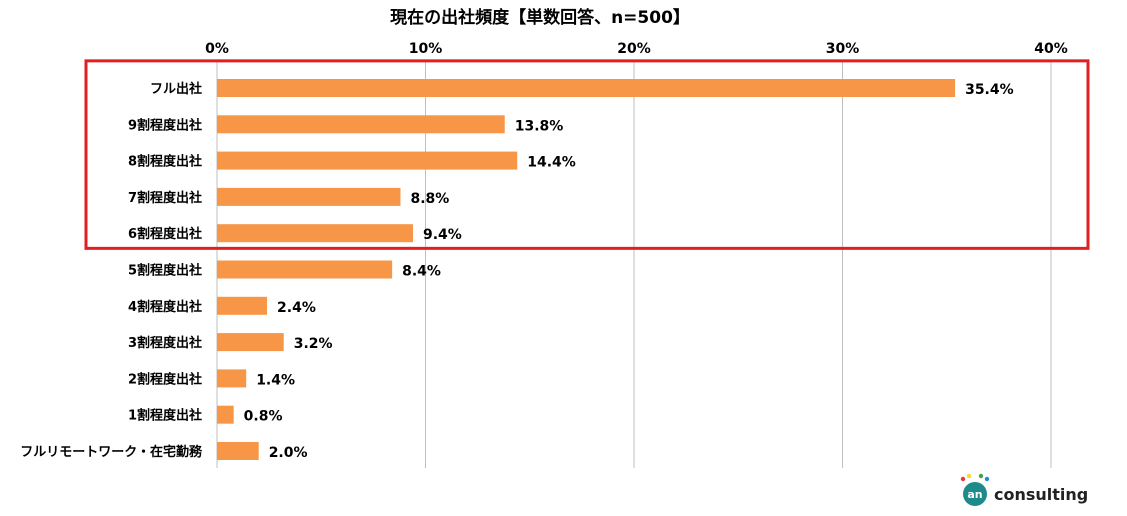  What do you see at coordinates (217, 49) in the screenshot?
I see `x-tick-label: 0%` at bounding box center [217, 49].